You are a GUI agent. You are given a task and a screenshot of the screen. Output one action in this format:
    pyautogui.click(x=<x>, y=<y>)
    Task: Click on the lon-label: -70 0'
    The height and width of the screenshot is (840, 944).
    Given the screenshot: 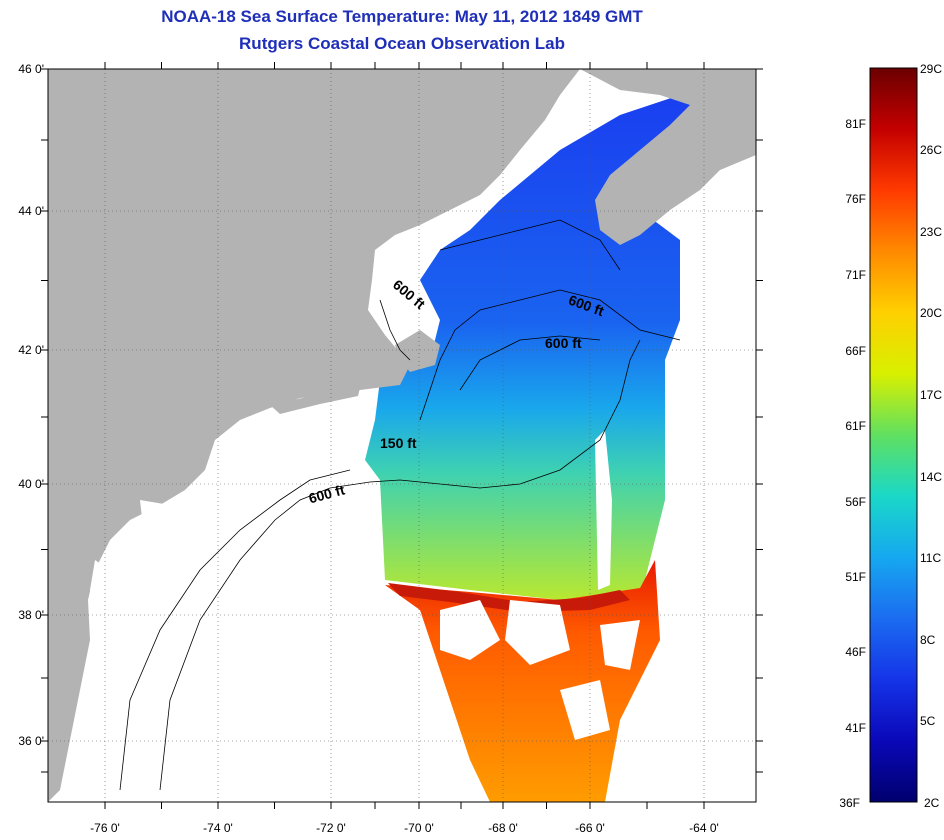 What is the action you would take?
    pyautogui.click(x=419, y=828)
    